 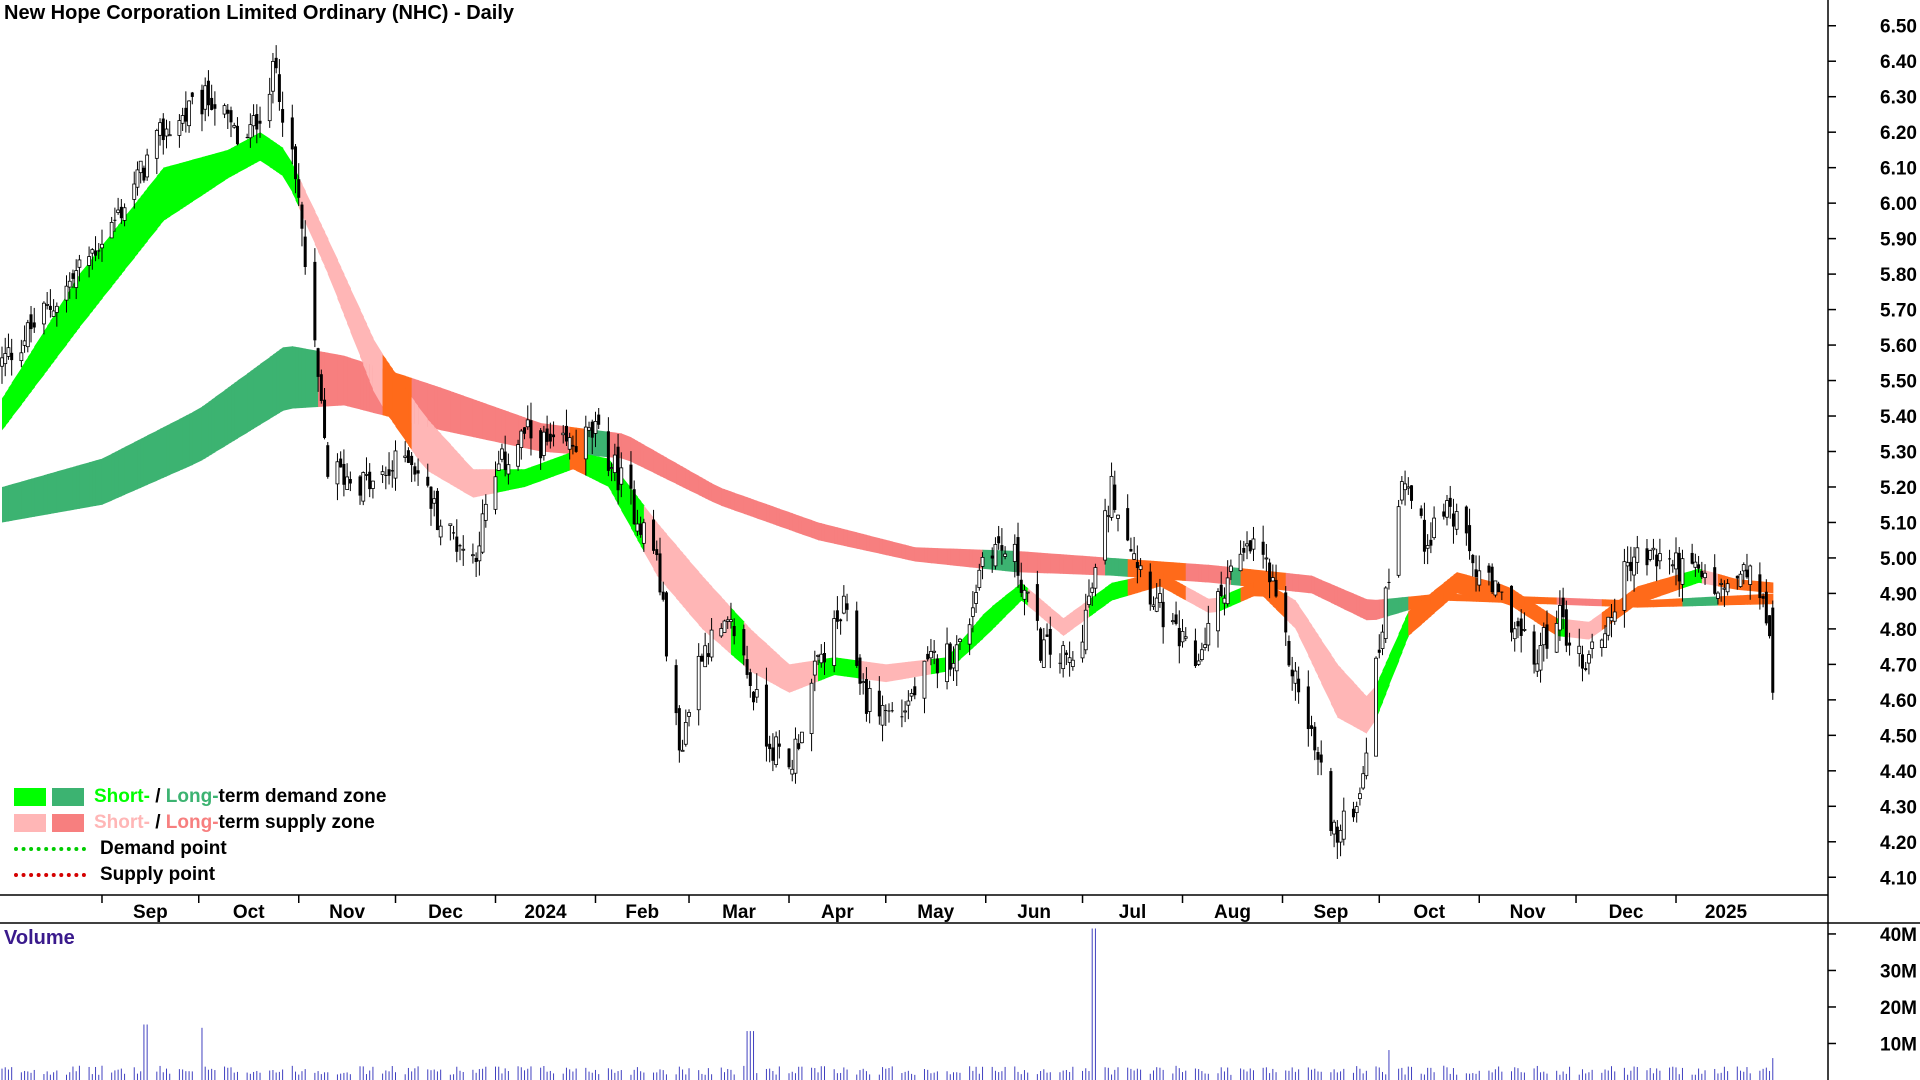 I want to click on legend-supply-zone: Short- / Long- term supply zone, so click(x=200, y=823).